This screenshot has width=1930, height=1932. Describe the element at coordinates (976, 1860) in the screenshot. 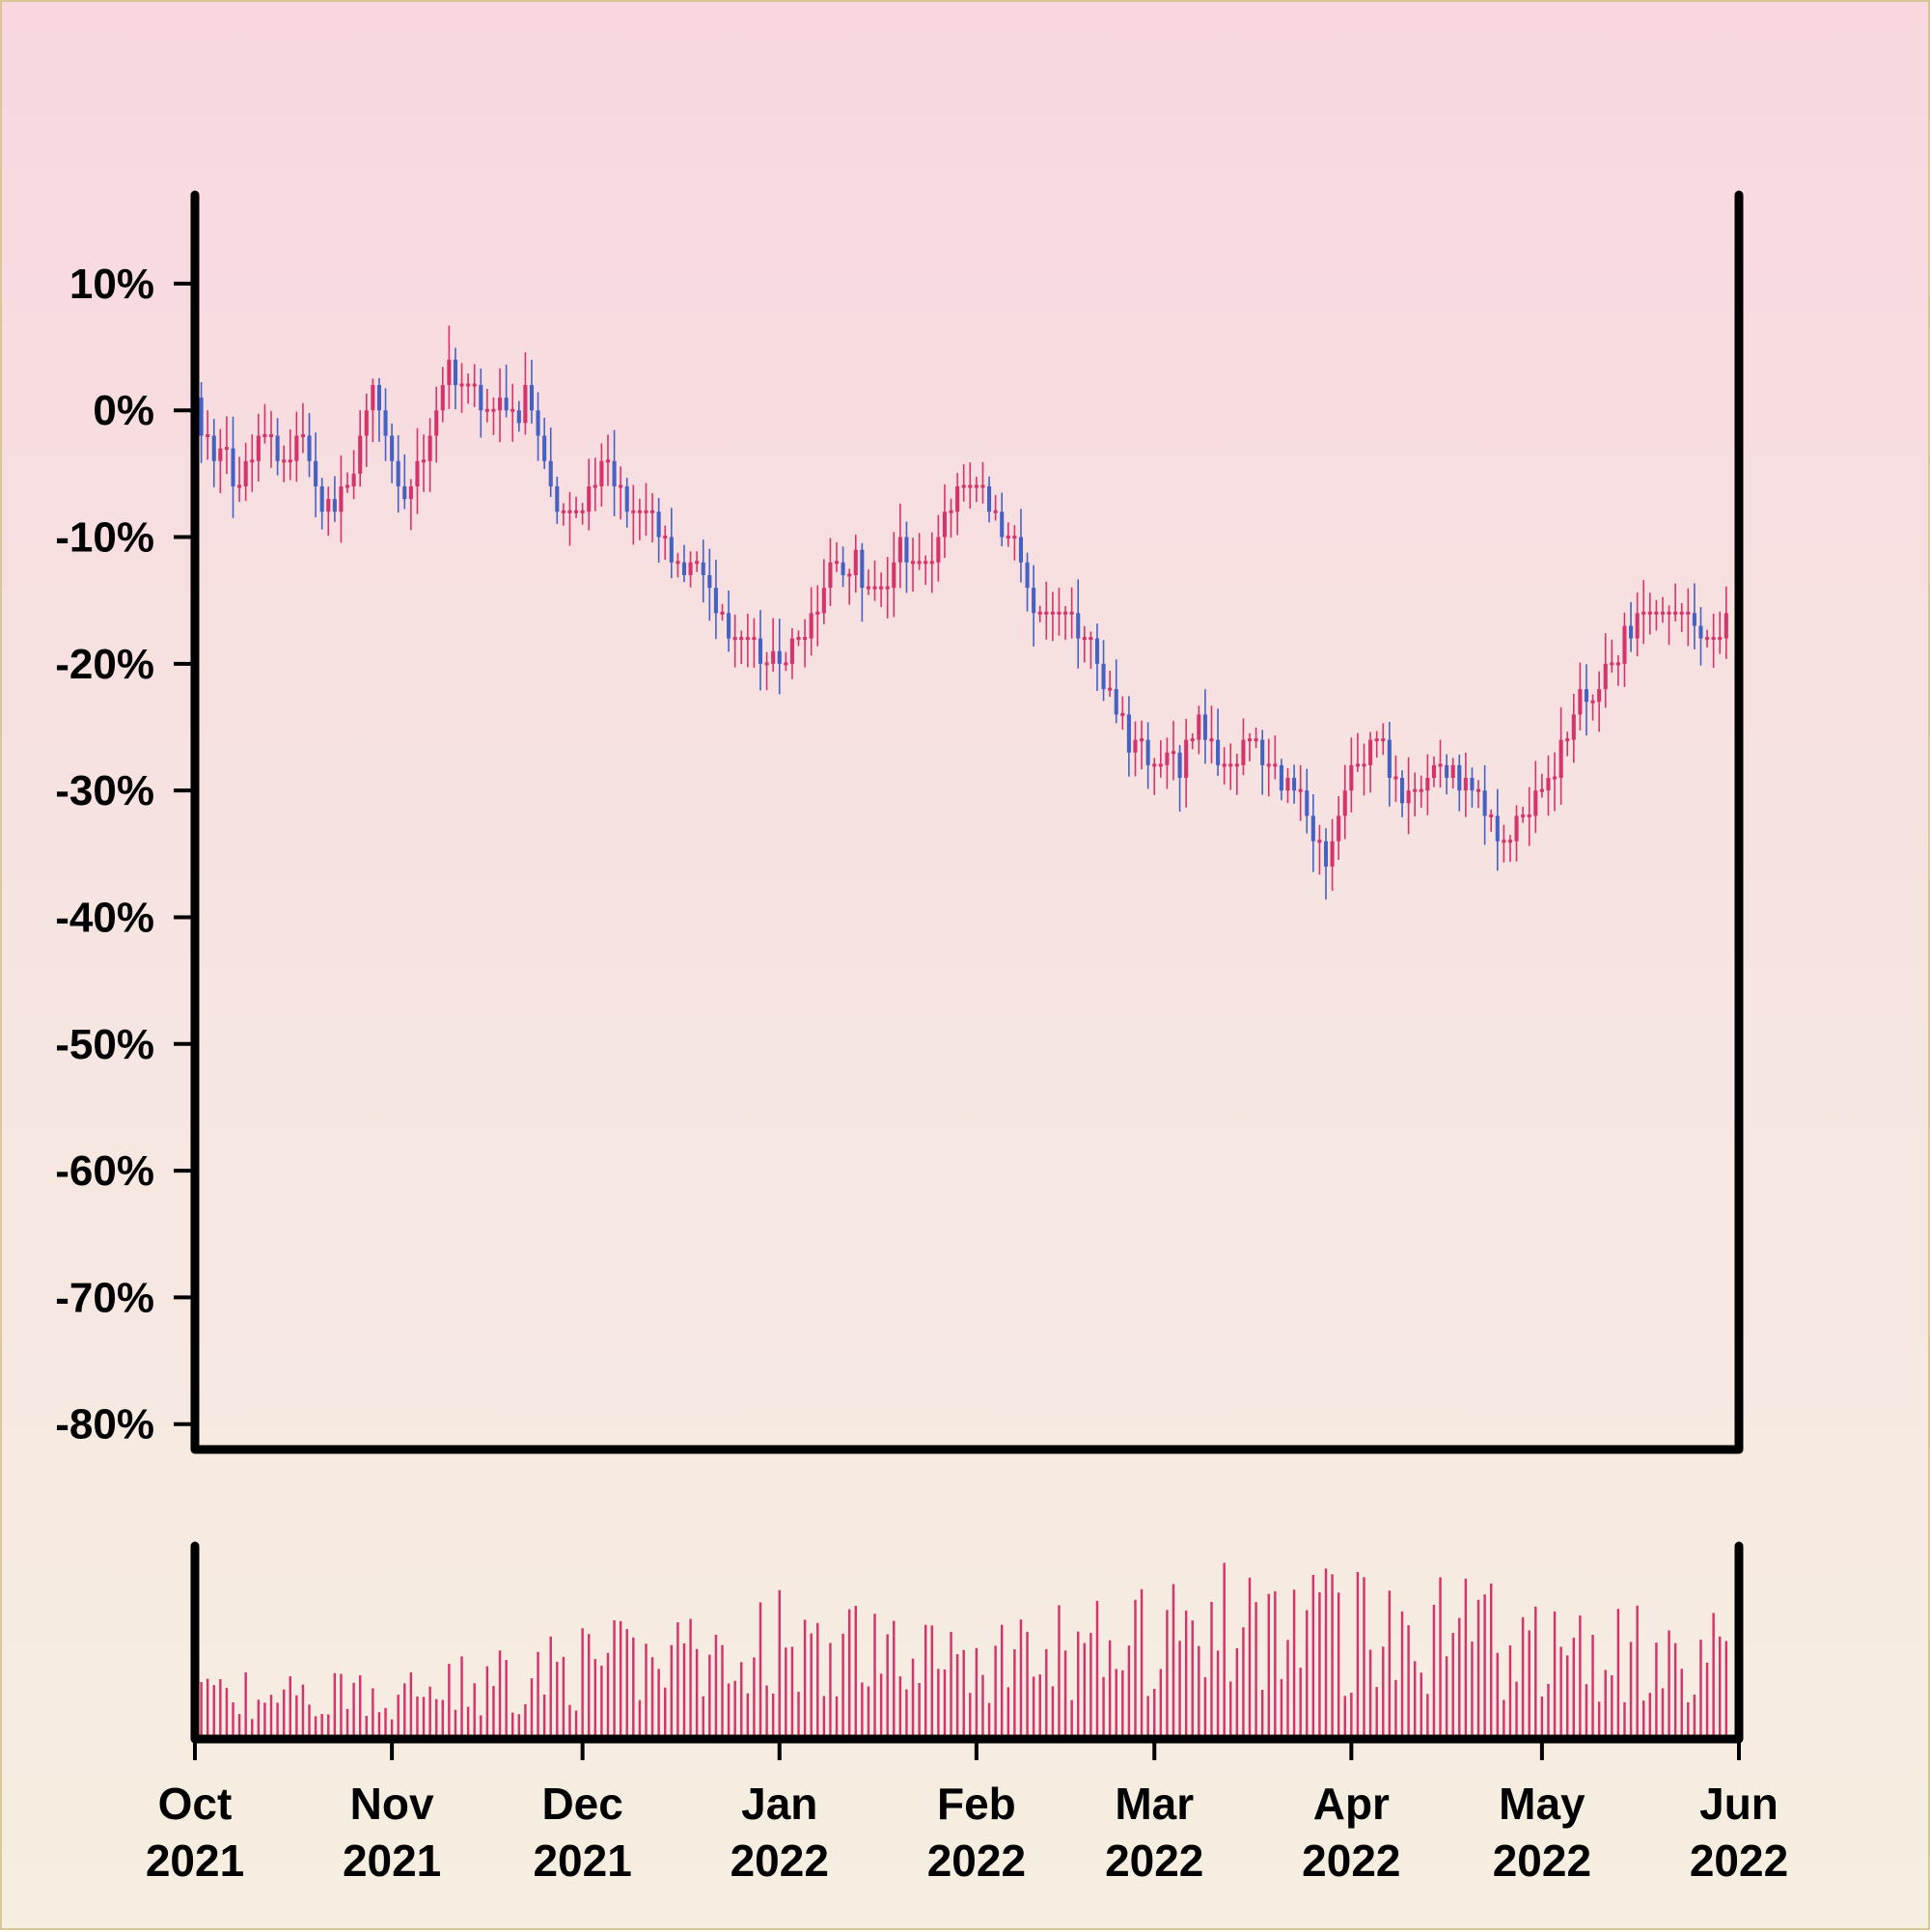

I see `x-tick-year-label: 2022` at that location.